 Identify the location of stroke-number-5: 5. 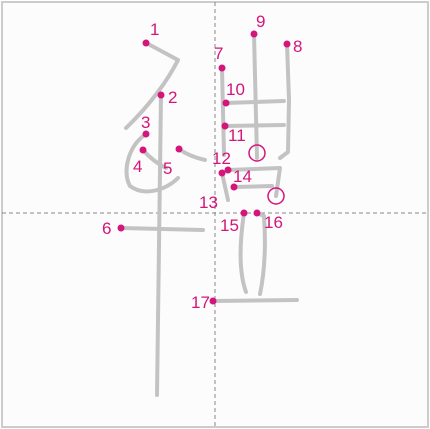
(167, 168).